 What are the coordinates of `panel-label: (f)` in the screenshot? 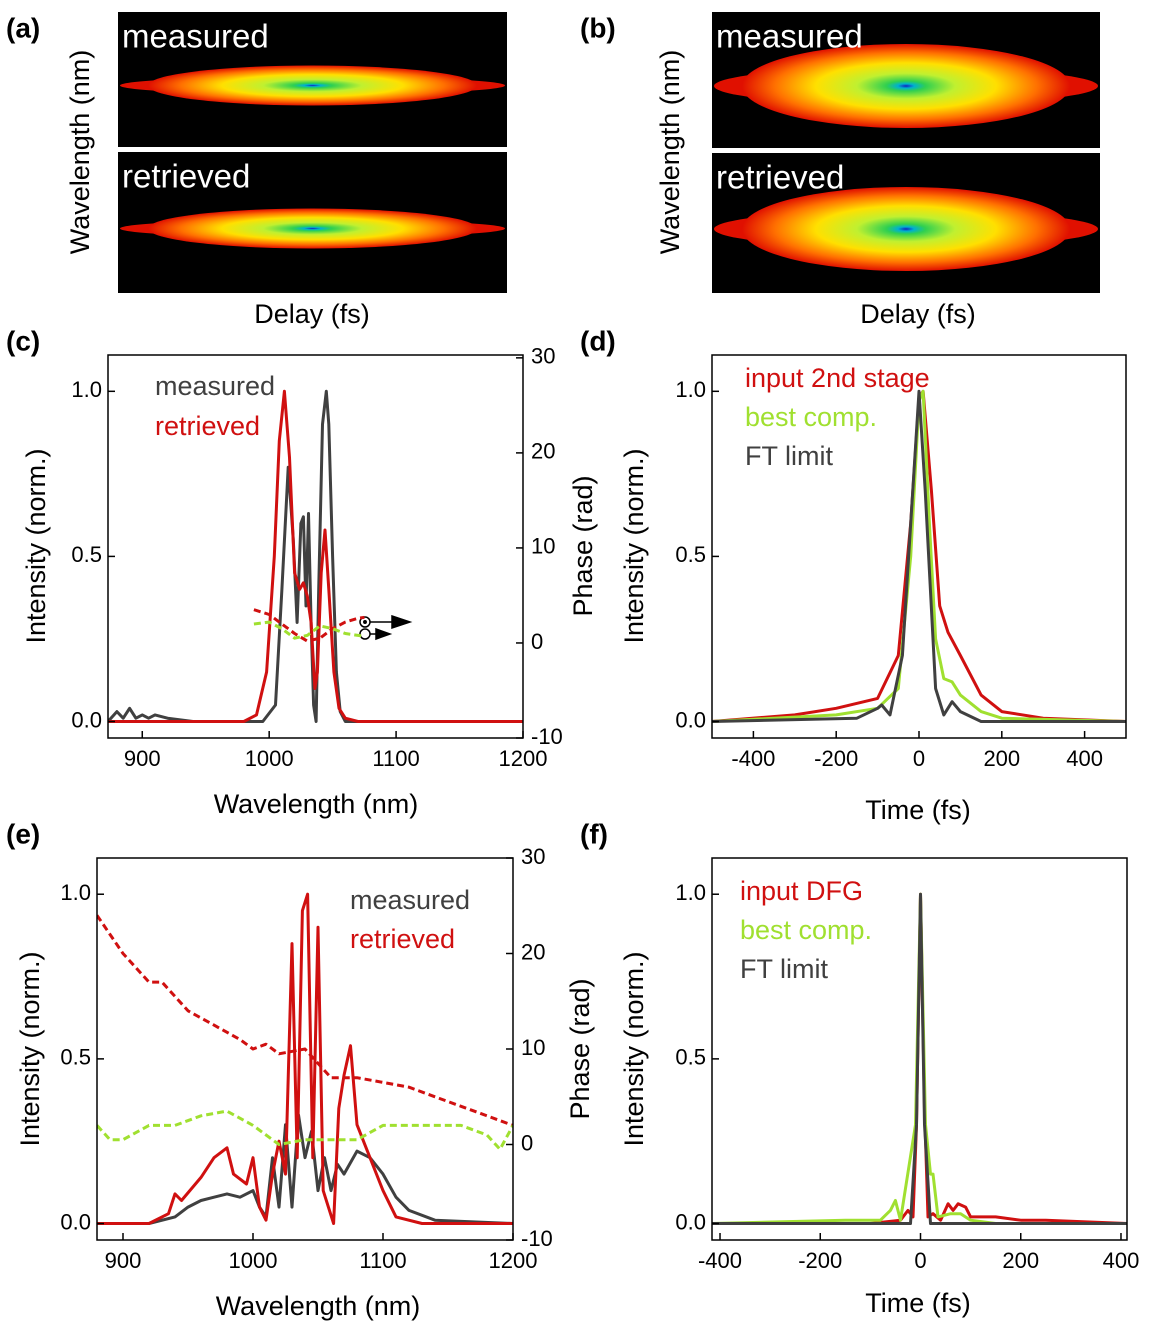 It's located at (594, 833).